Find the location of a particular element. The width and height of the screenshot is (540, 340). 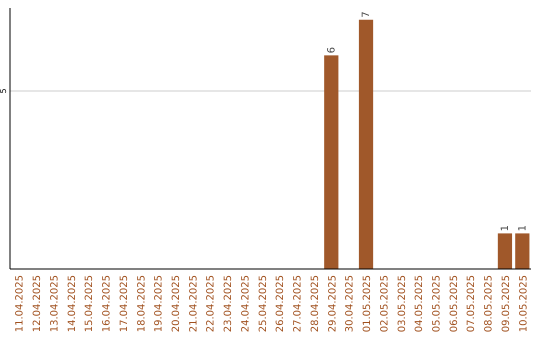

x-tick-label: 19.04.2025 is located at coordinates (159, 303).